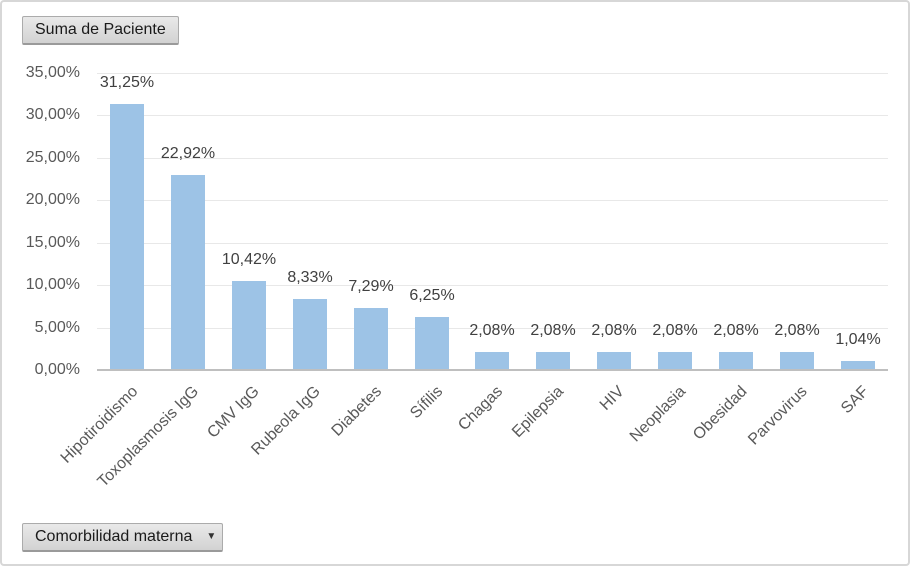 The image size is (910, 566). I want to click on category-label: SAF, so click(855, 400).